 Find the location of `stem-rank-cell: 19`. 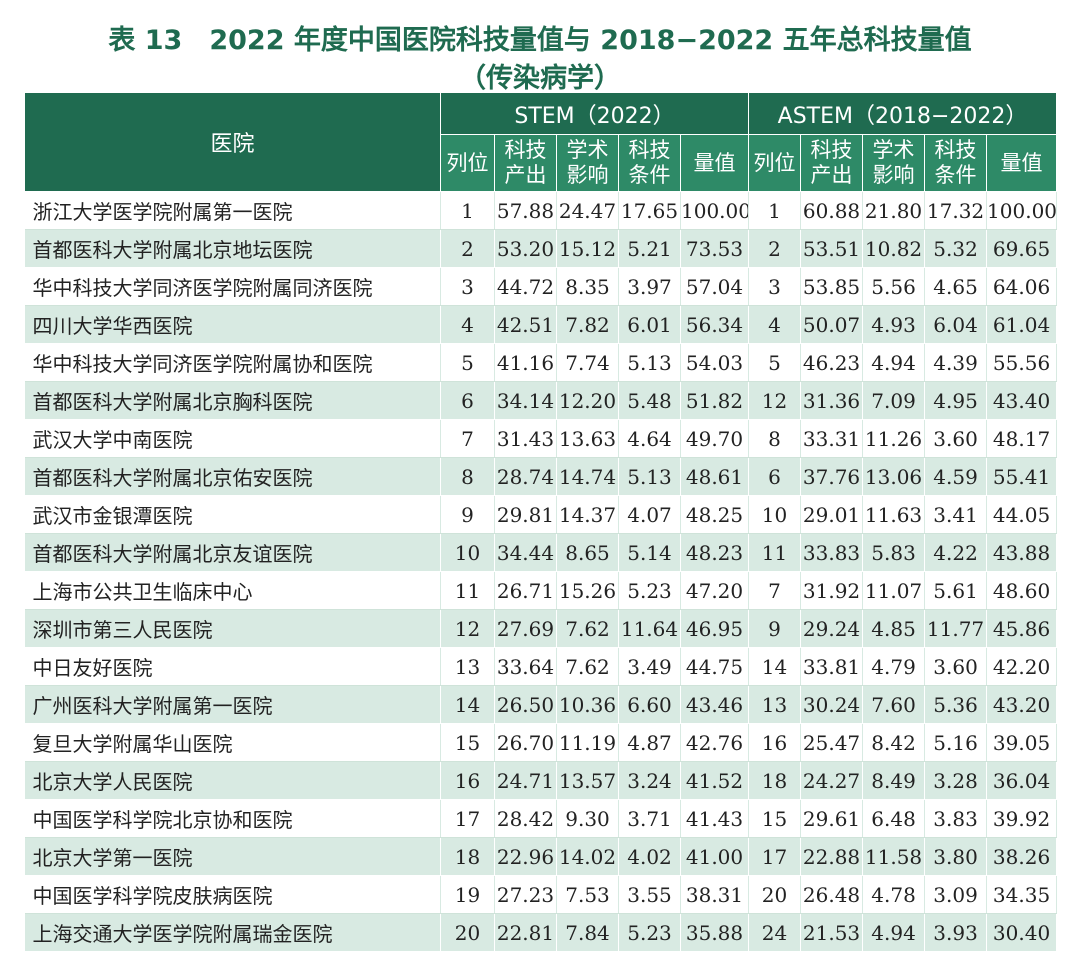

stem-rank-cell: 19 is located at coordinates (467, 894).